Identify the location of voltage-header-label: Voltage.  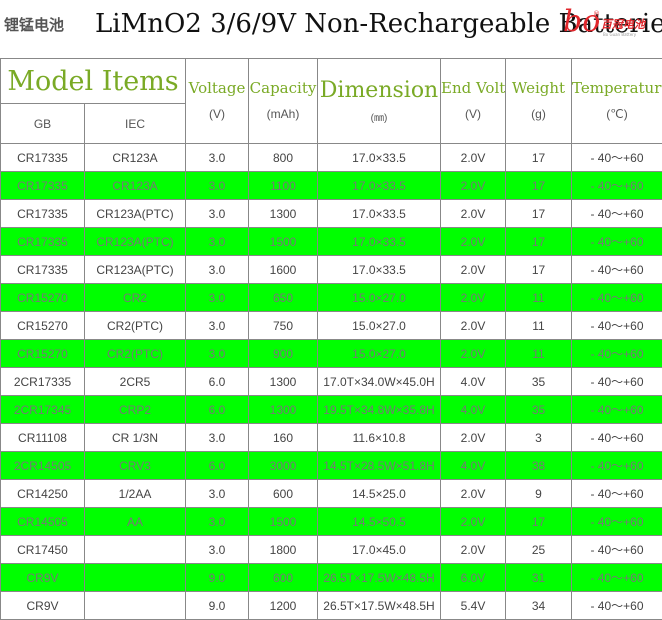
(217, 88).